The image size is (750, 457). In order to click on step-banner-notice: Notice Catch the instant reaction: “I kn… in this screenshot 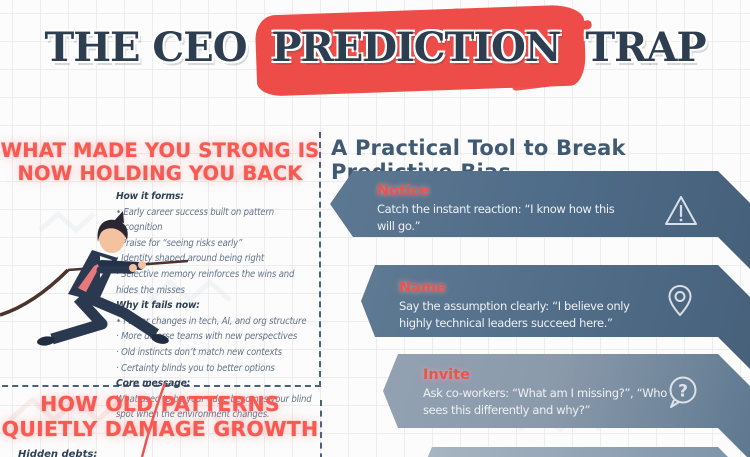, I will do `click(540, 220)`.